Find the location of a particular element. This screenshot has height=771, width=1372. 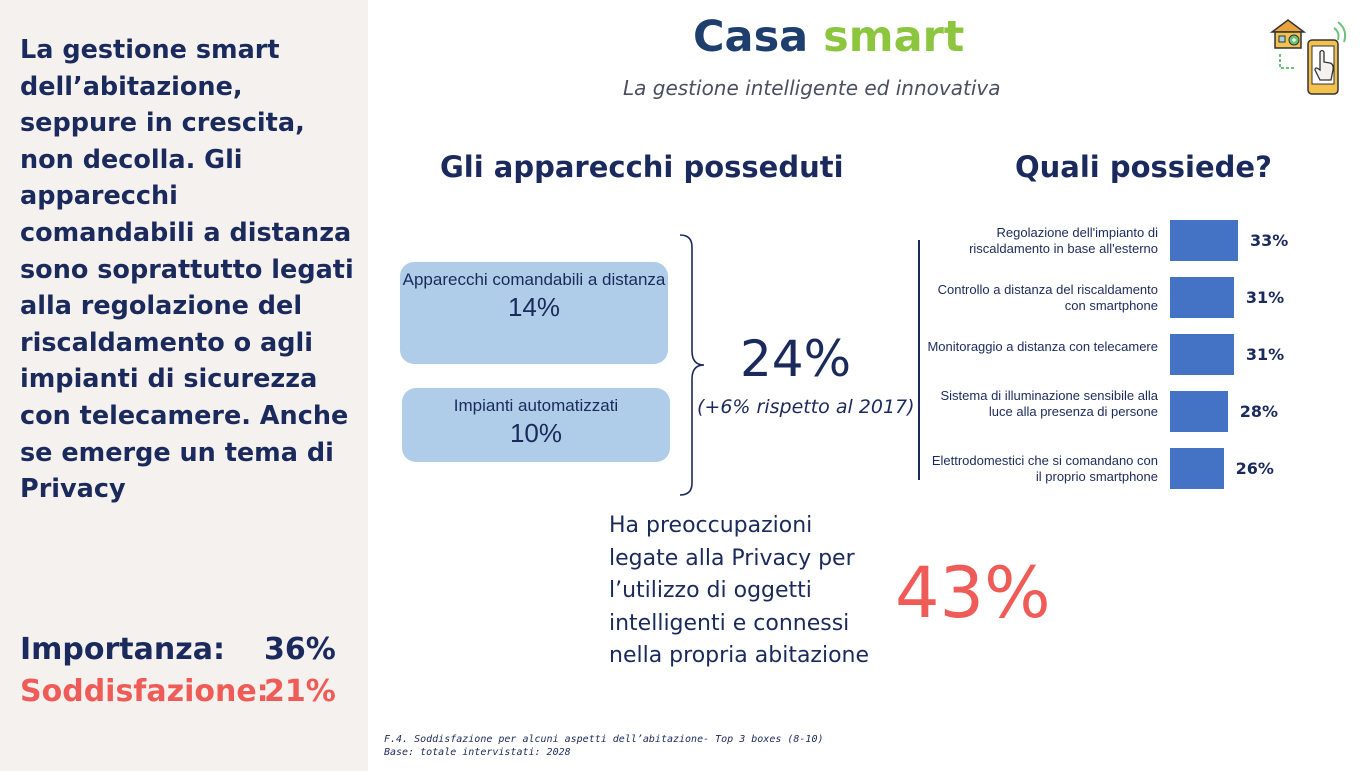

bar-value-label: 28% is located at coordinates (1258, 411).